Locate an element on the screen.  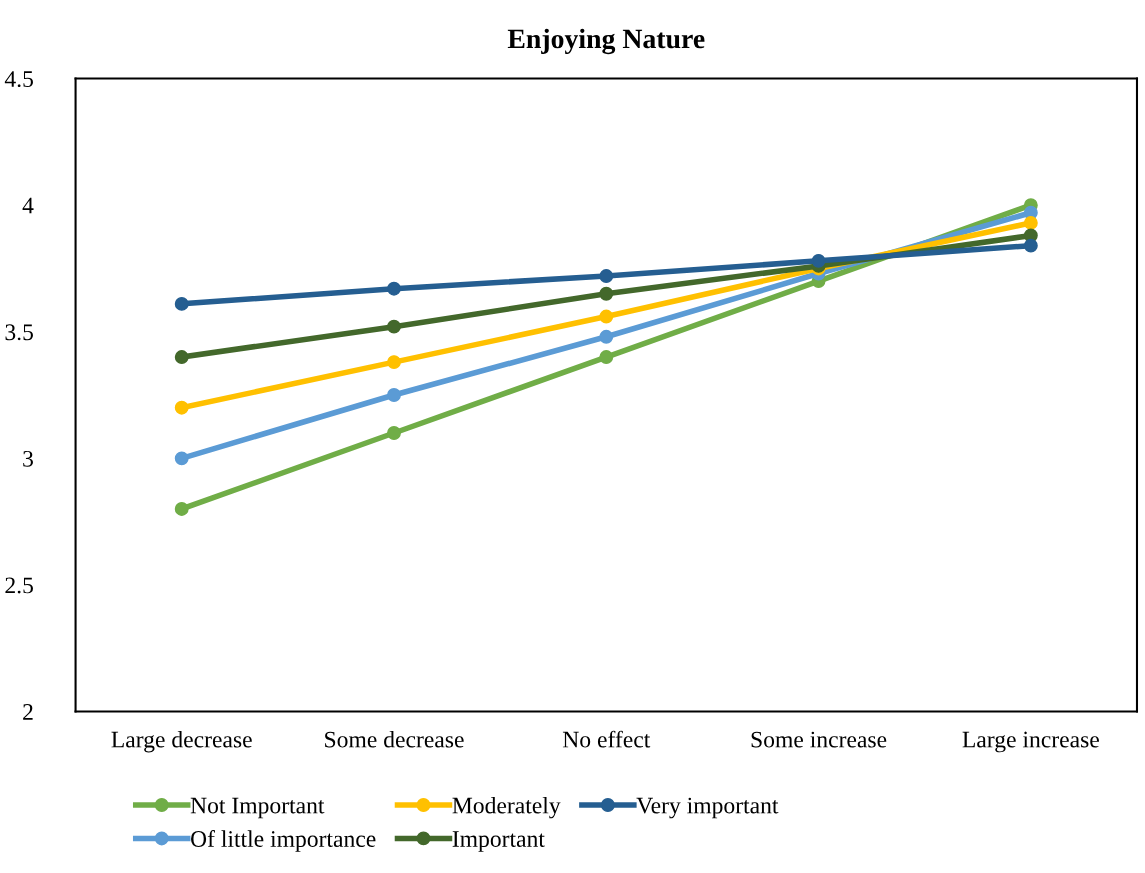
x-tick-label: Large decrease is located at coordinates (181, 741).